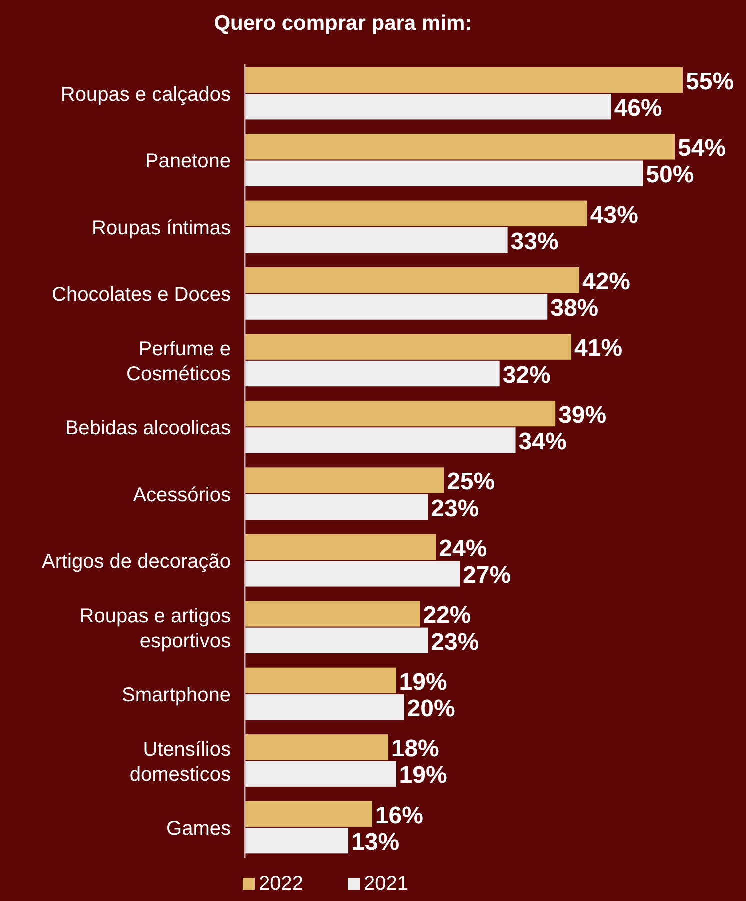 Image resolution: width=746 pixels, height=901 pixels. I want to click on y-tick-label: Utensílios domesticos, so click(180, 762).